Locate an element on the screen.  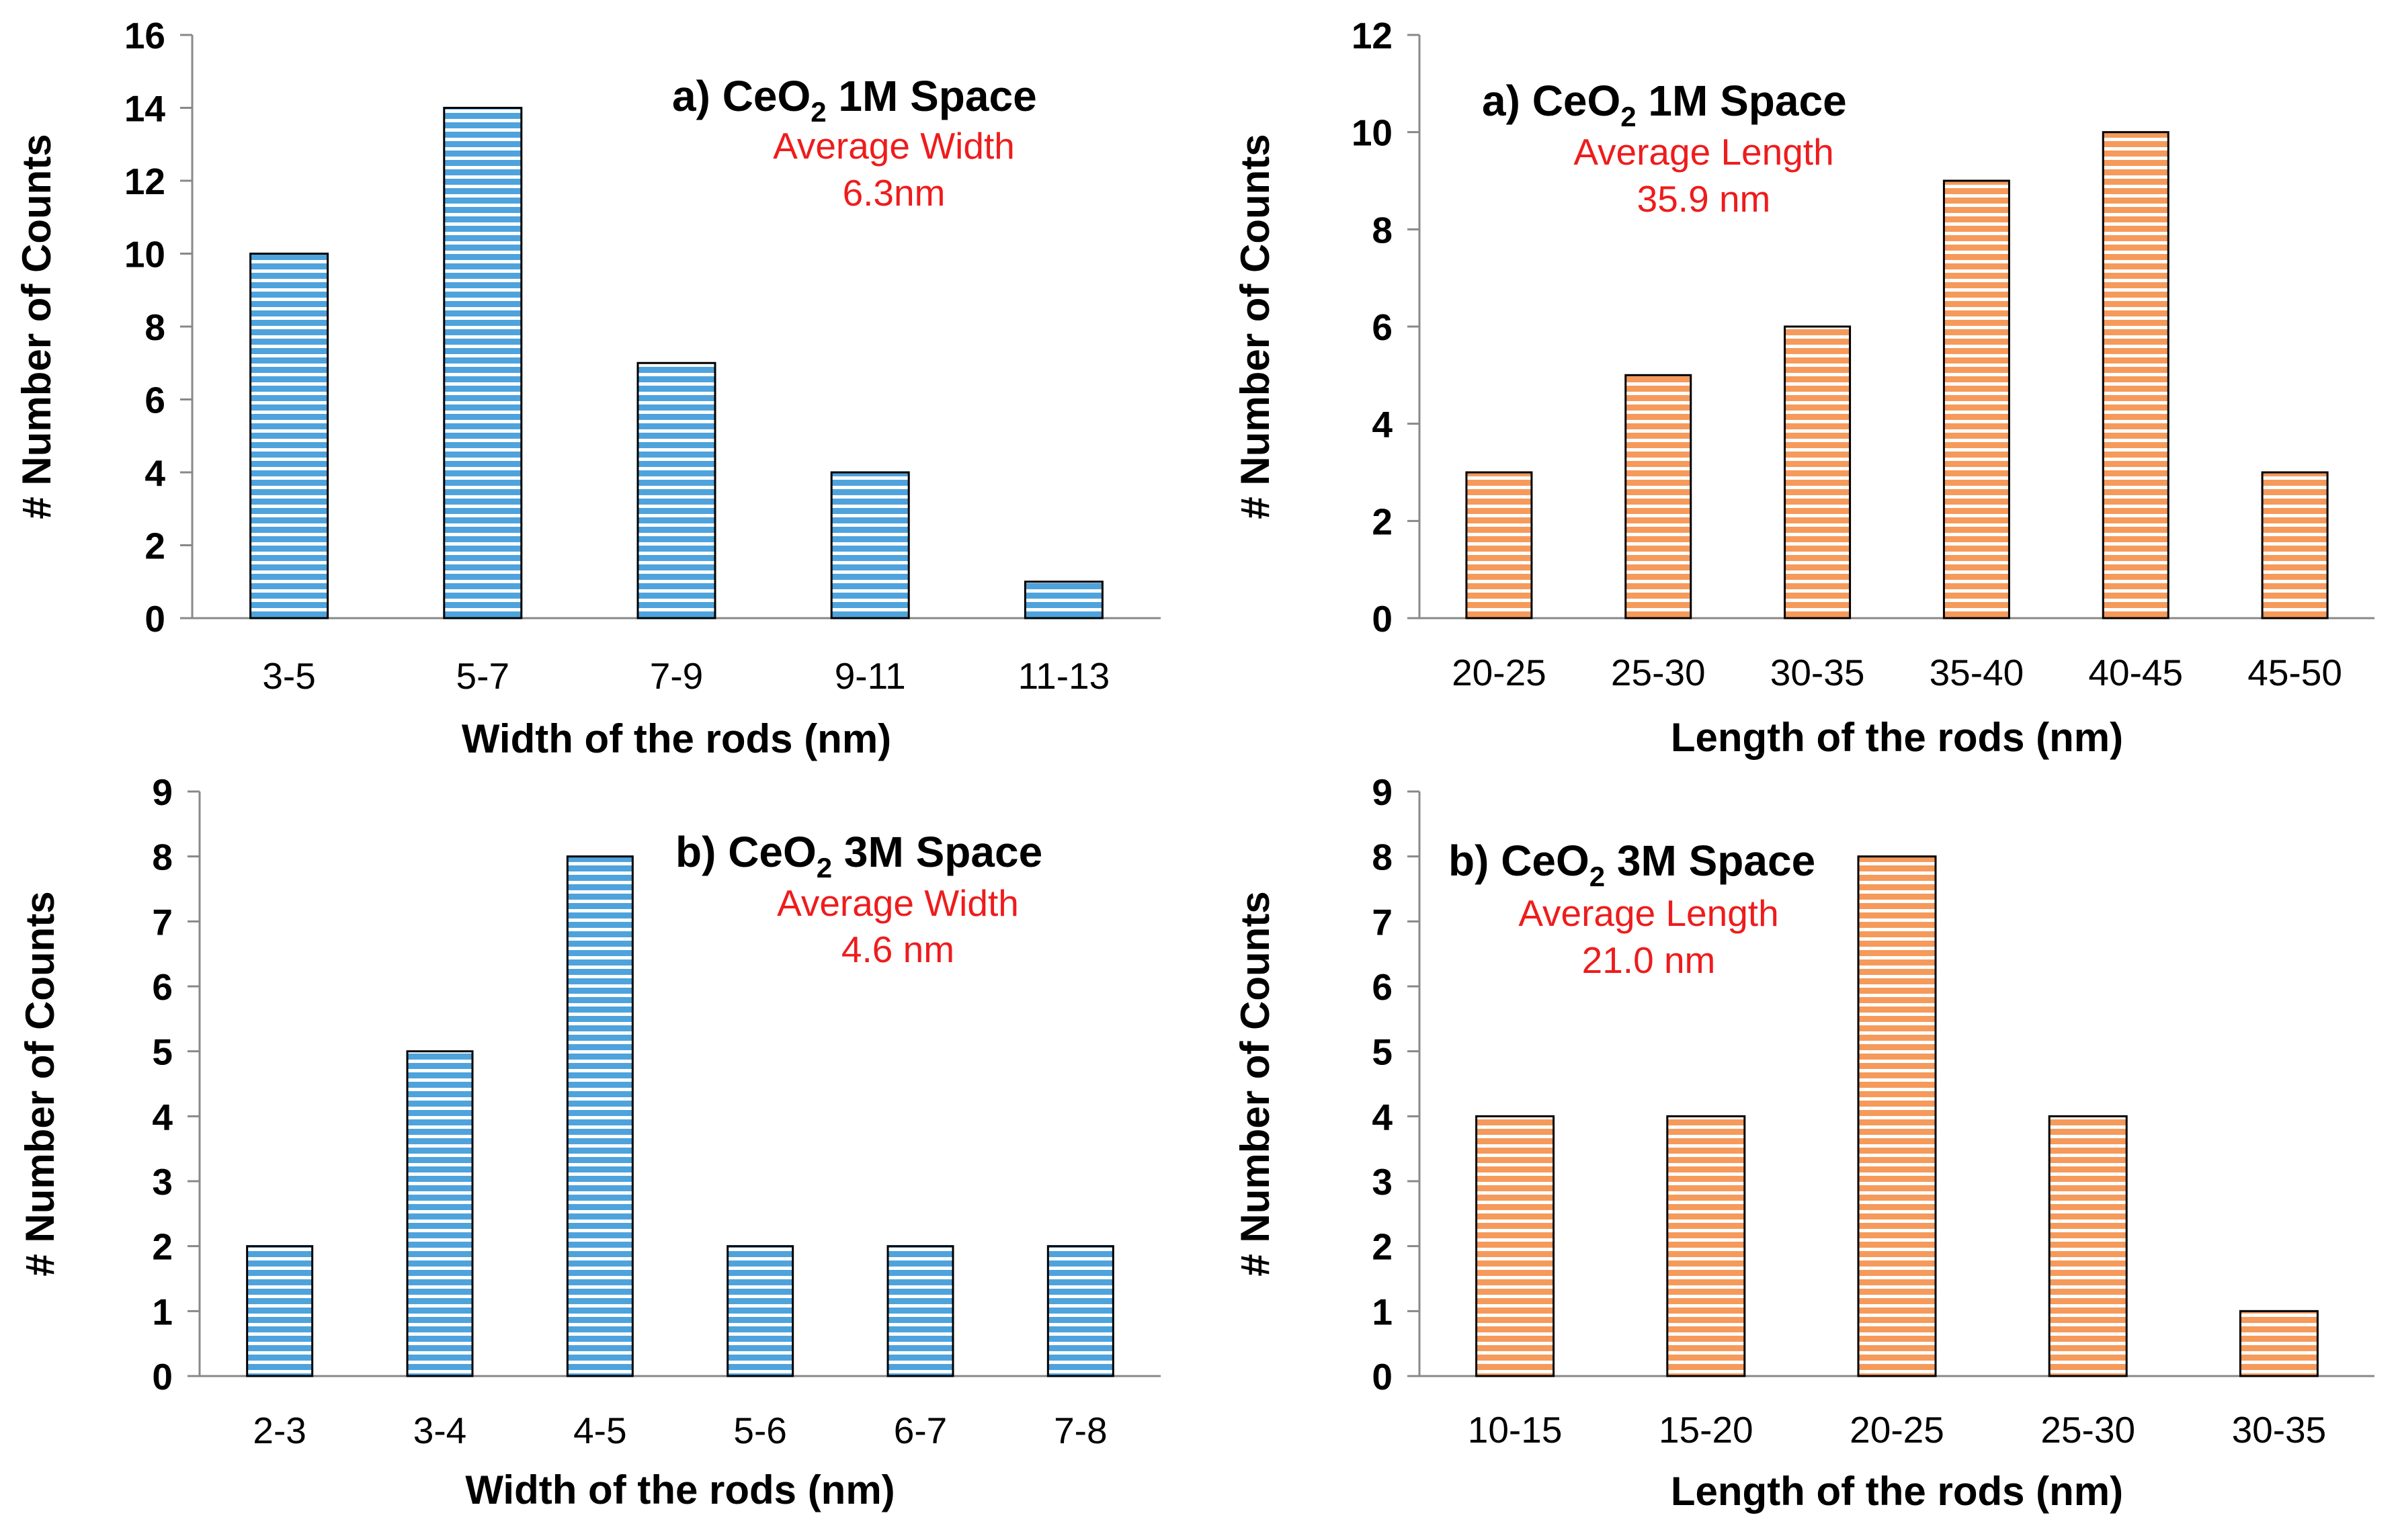
x-tick-label: 6-7 is located at coordinates (921, 1431).